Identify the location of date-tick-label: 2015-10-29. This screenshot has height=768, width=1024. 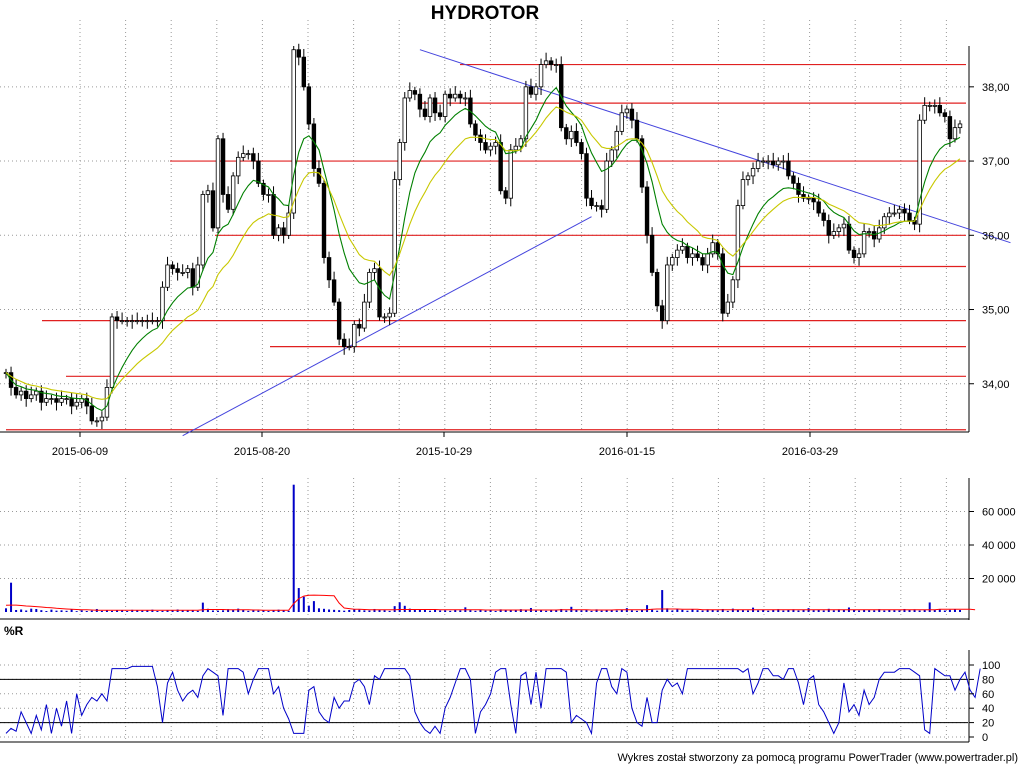
(444, 452).